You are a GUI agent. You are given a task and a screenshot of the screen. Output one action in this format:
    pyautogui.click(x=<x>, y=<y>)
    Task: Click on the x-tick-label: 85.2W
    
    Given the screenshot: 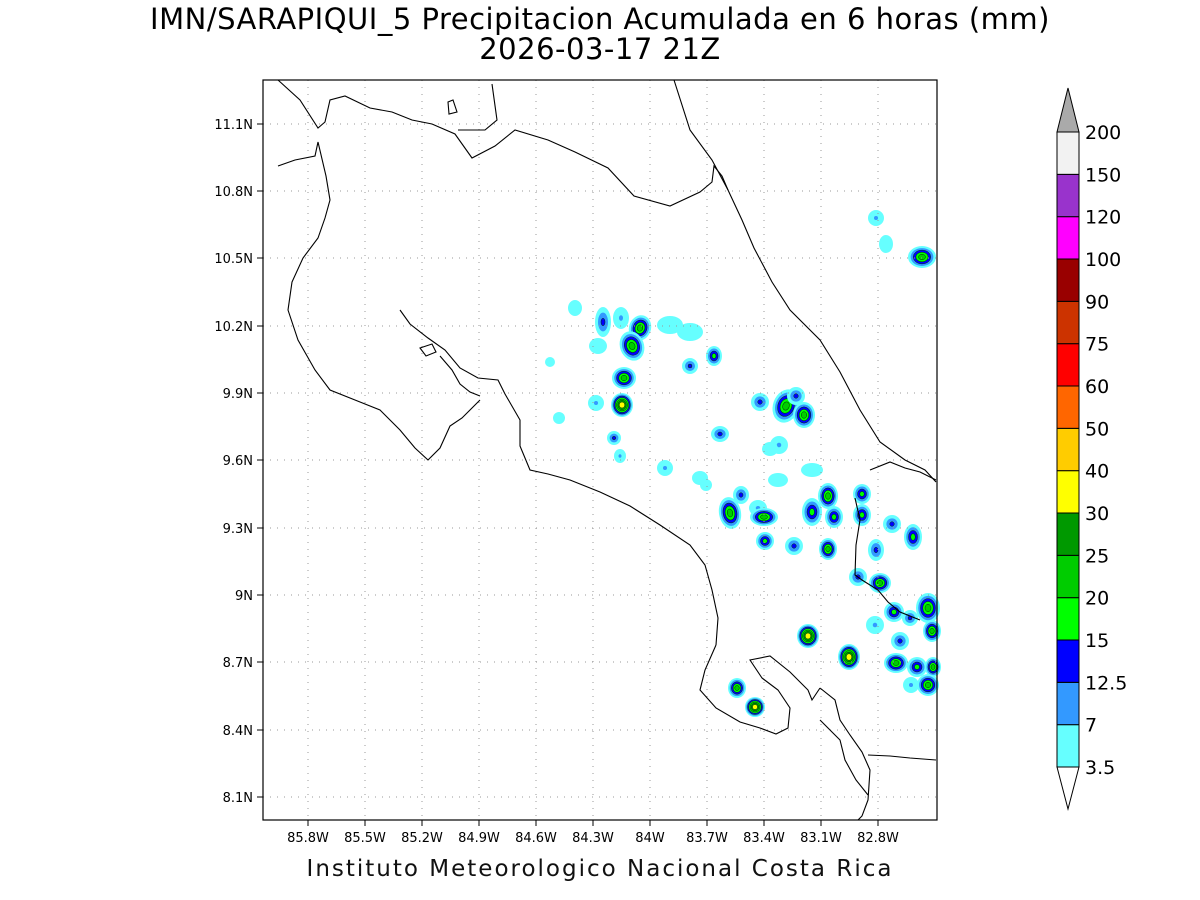 What is the action you would take?
    pyautogui.click(x=422, y=838)
    